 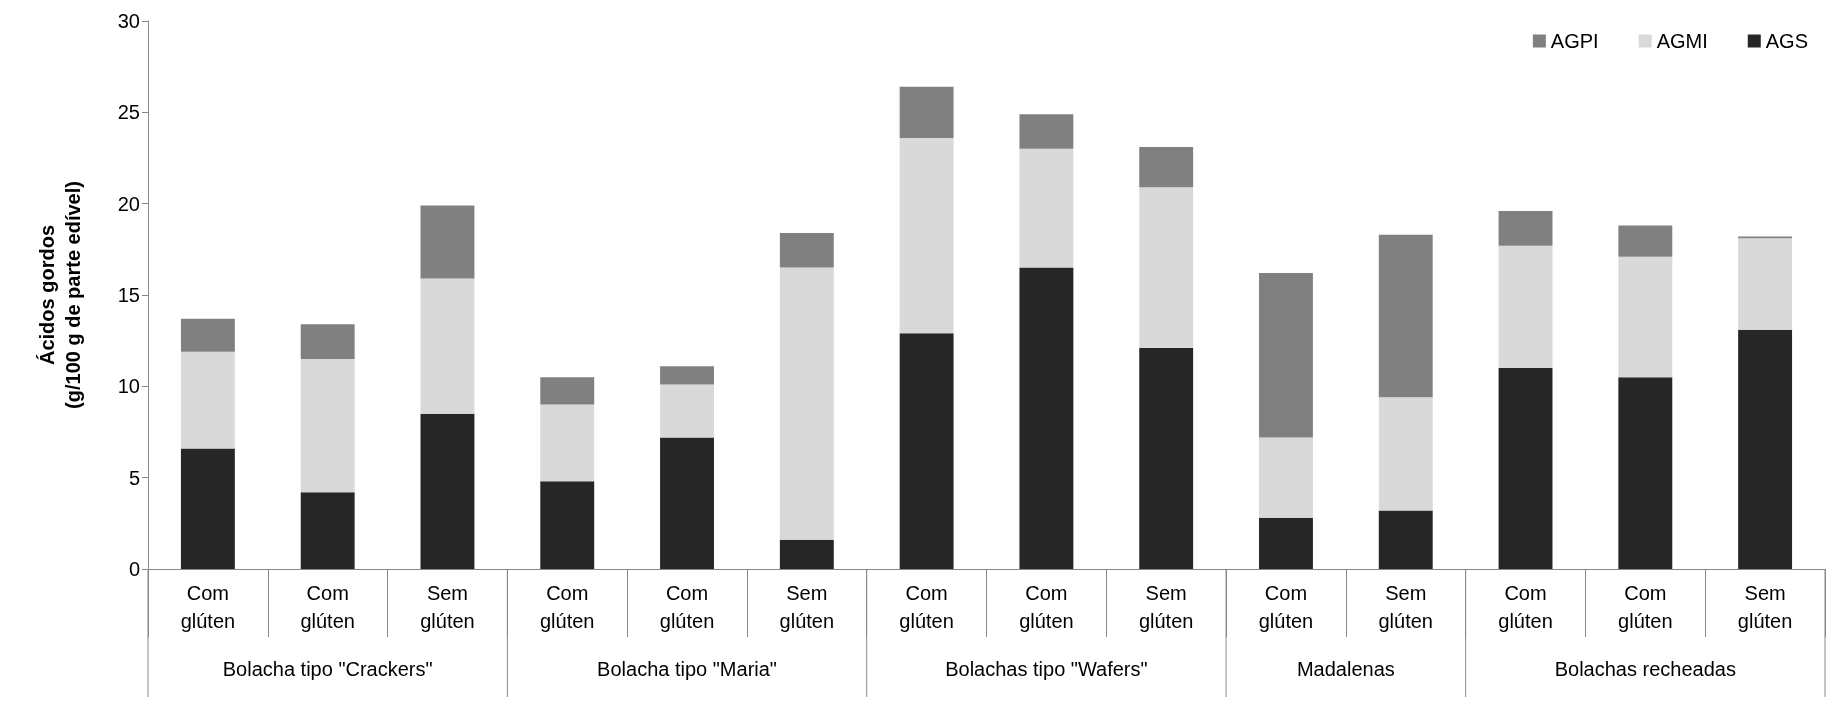 What do you see at coordinates (1645, 669) in the screenshot?
I see `text: Bolachas recheadas` at bounding box center [1645, 669].